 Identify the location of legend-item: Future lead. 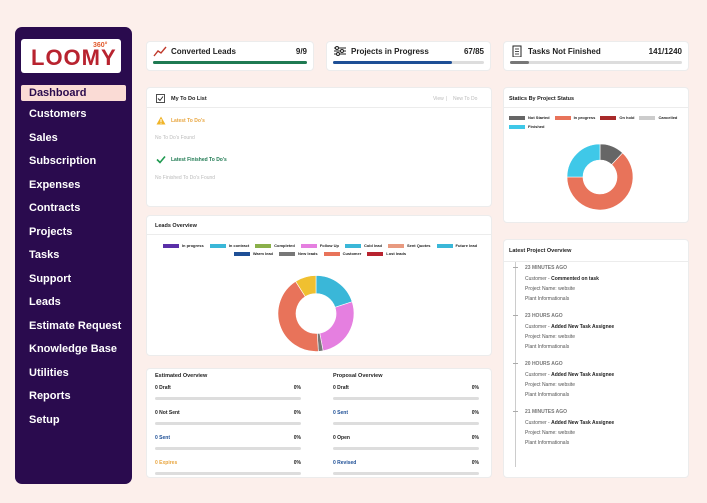
(457, 245).